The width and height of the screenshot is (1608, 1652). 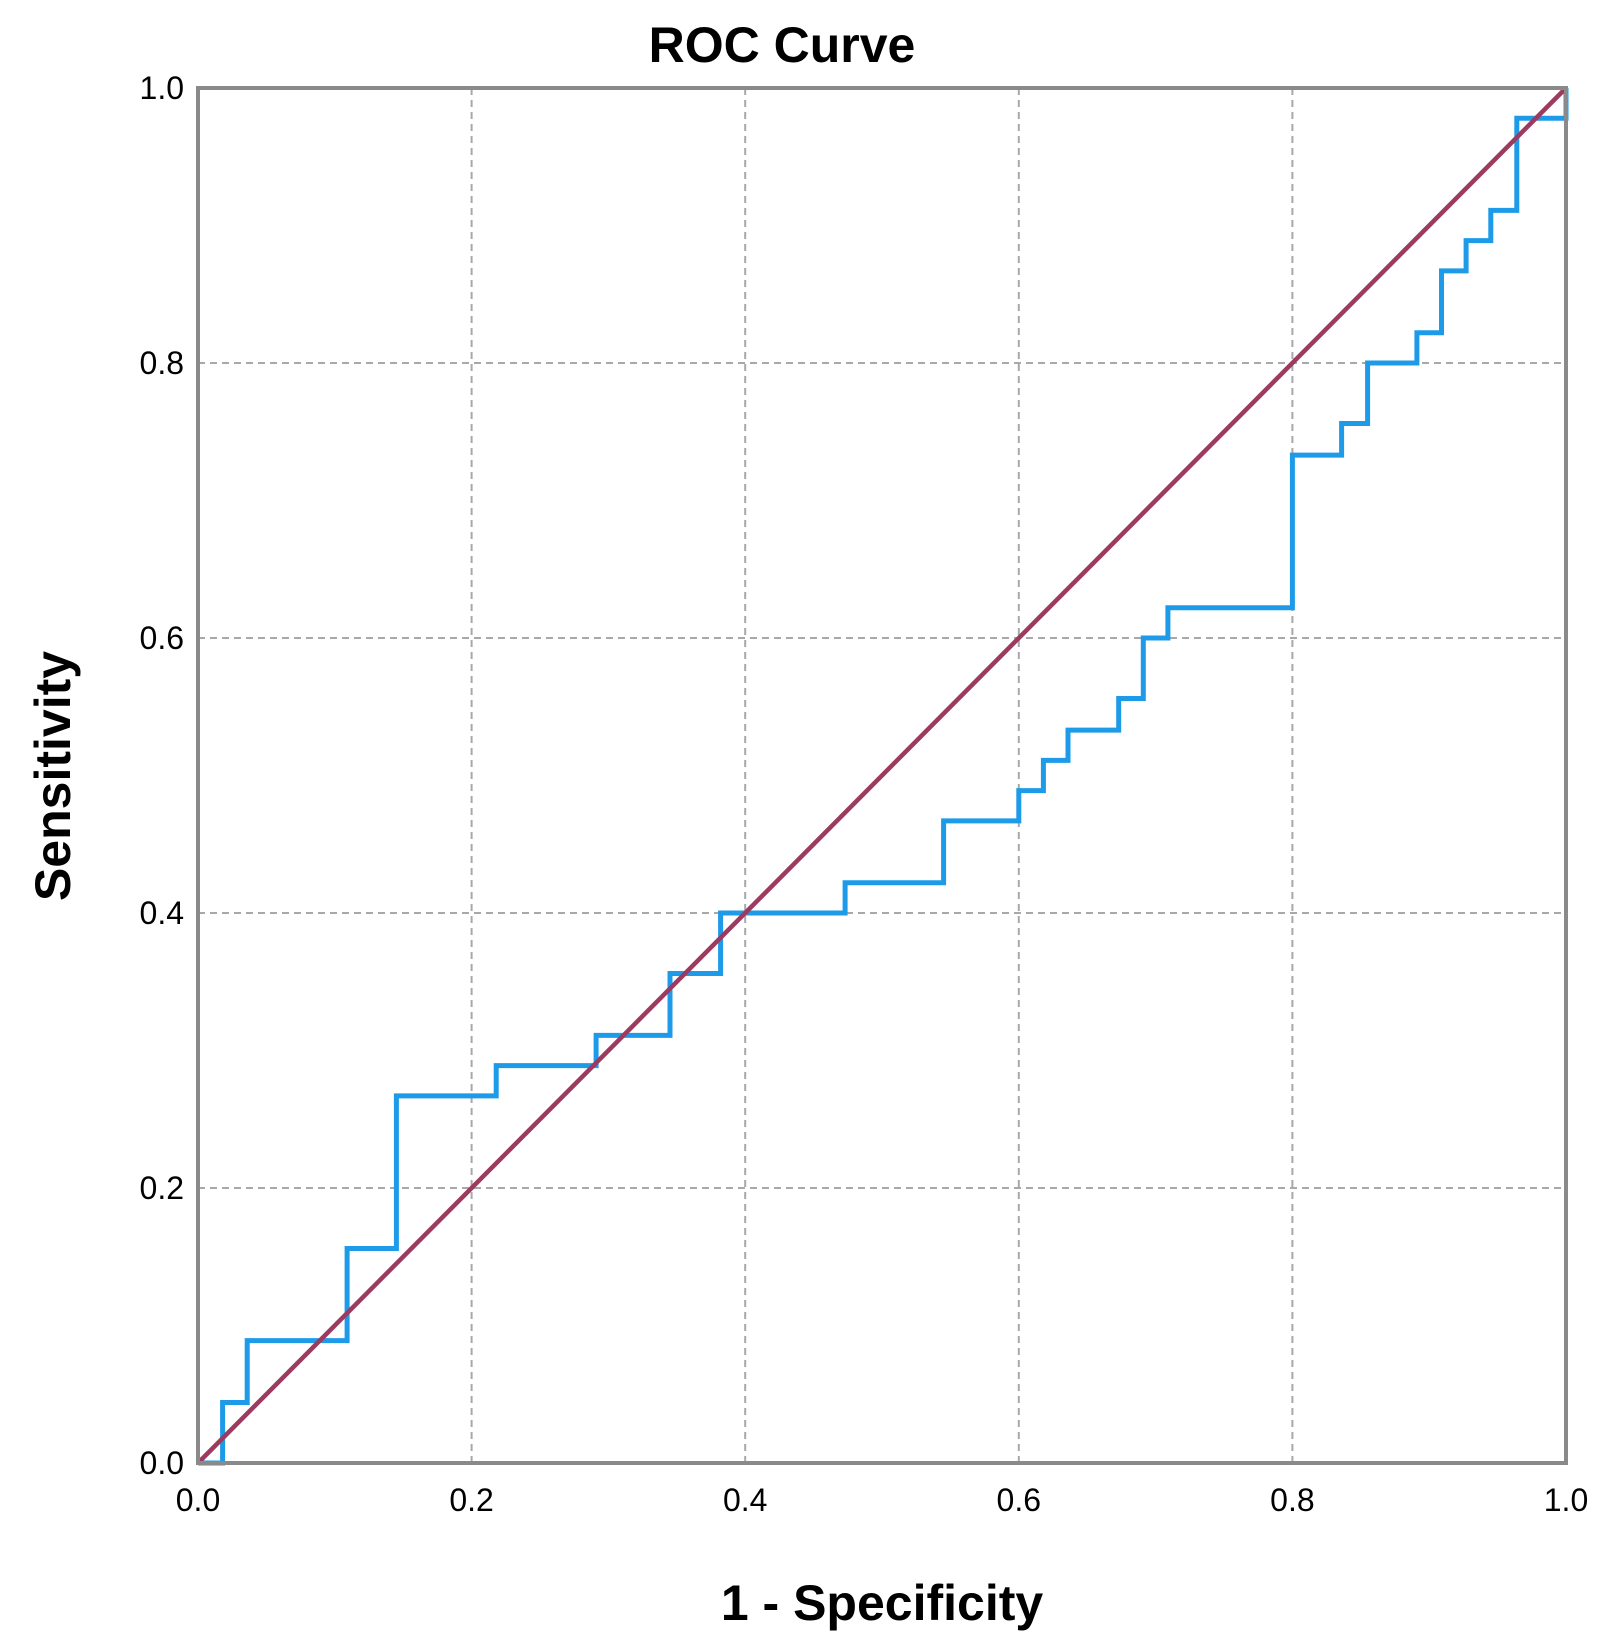 I want to click on x-tick-label: 1.0, so click(x=1566, y=1500).